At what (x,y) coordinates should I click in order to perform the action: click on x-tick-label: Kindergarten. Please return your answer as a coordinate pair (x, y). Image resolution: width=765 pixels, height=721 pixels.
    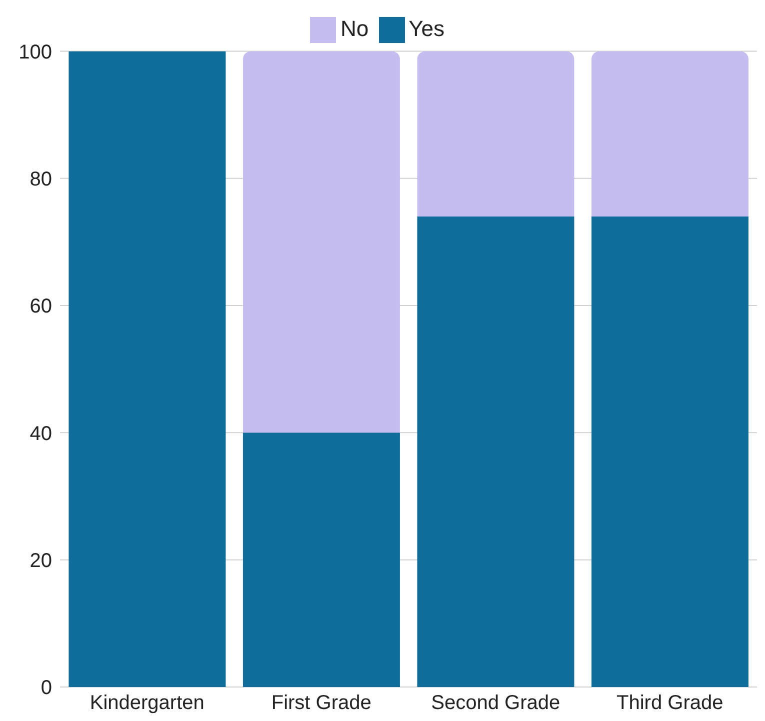
    Looking at the image, I should click on (147, 703).